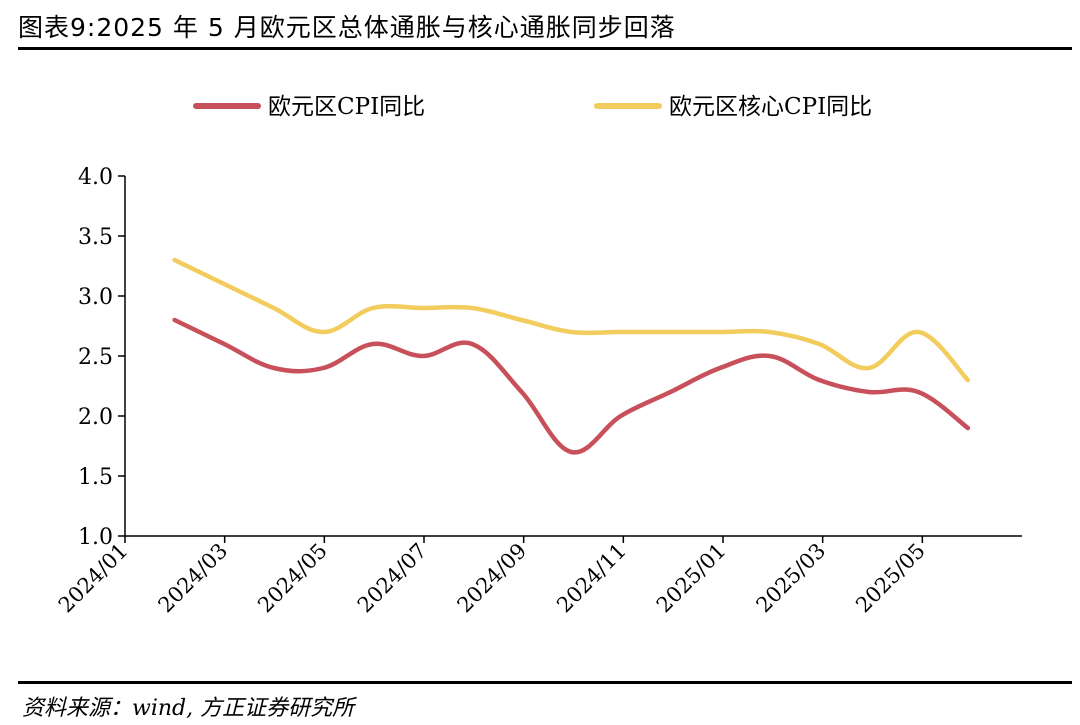 Image resolution: width=1080 pixels, height=725 pixels. I want to click on x-tick-label: 2025/05, so click(890, 578).